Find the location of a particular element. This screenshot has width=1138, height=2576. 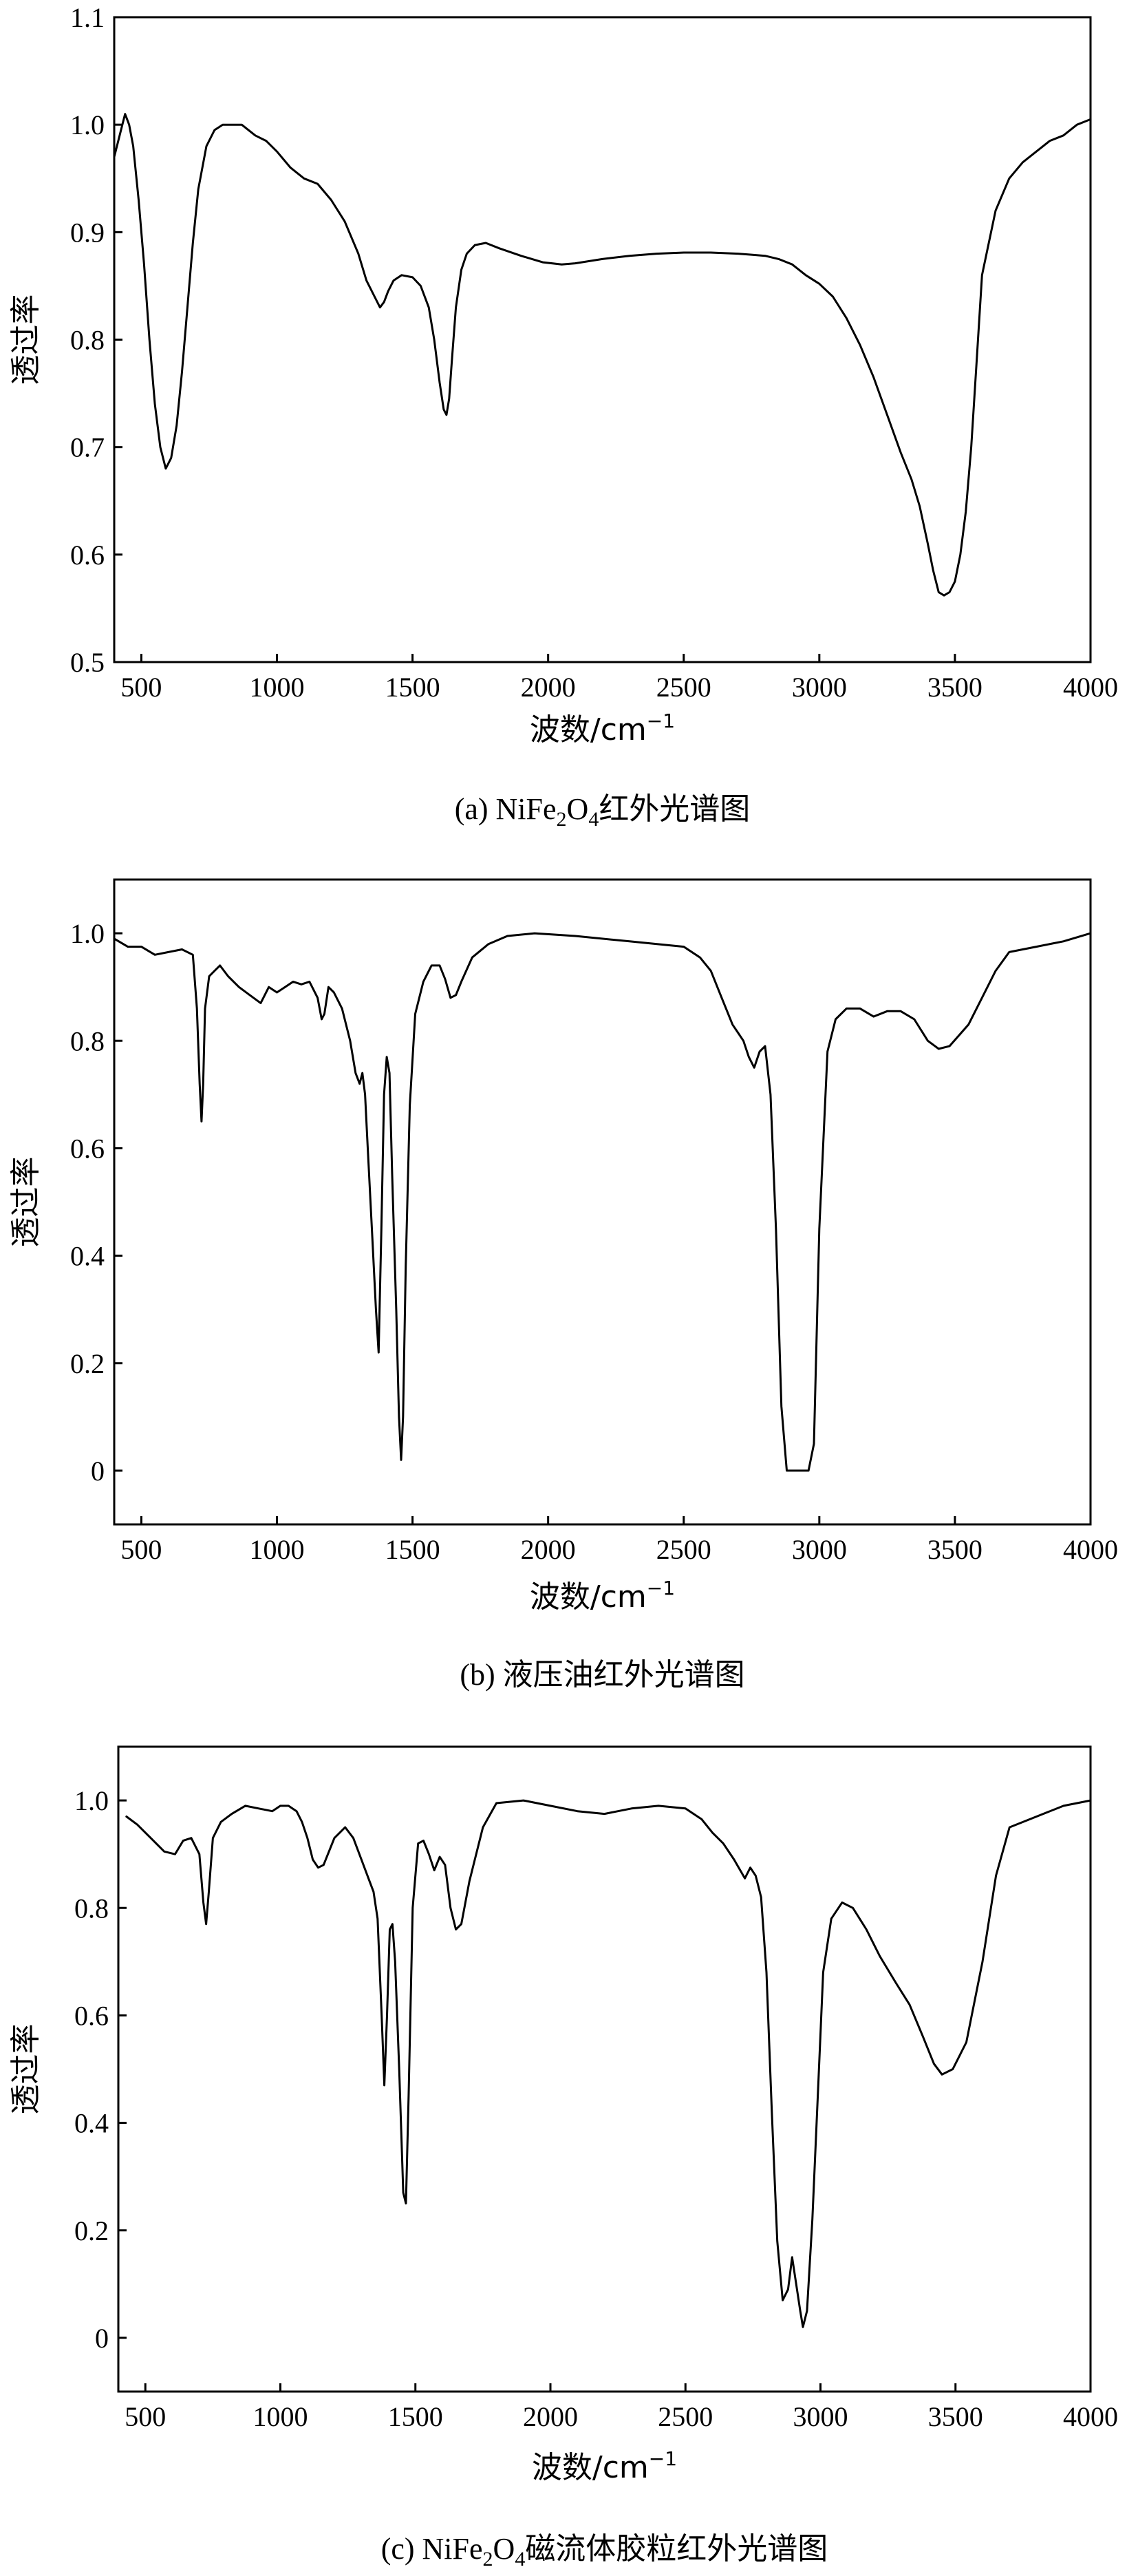

y-tick-label: 0.5 is located at coordinates (87, 662).